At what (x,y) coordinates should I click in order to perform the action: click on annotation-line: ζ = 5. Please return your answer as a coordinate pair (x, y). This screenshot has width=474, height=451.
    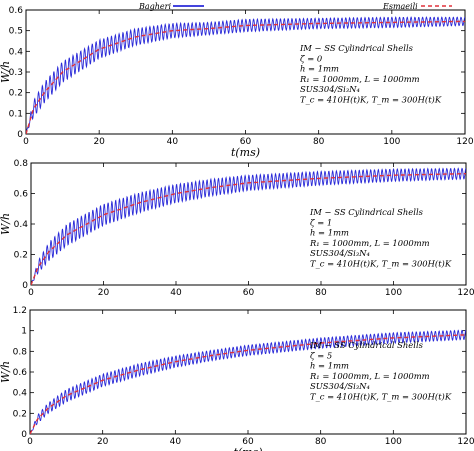
    Looking at the image, I should click on (321, 355).